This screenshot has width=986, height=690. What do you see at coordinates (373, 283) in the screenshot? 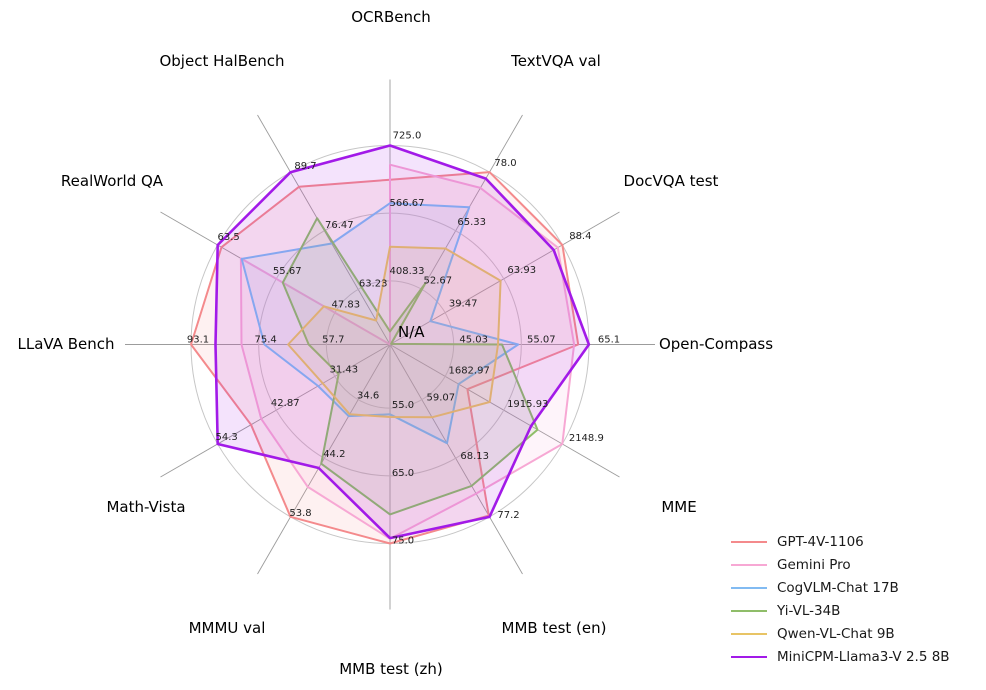
I see `tick-label: 63.23` at bounding box center [373, 283].